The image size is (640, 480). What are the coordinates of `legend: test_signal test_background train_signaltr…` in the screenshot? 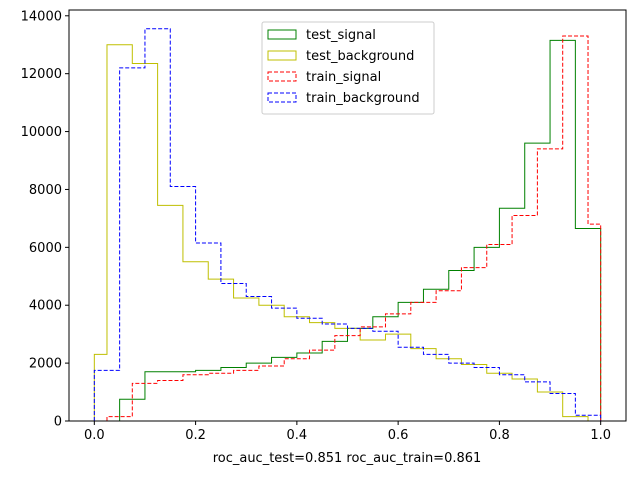 It's located at (348, 68).